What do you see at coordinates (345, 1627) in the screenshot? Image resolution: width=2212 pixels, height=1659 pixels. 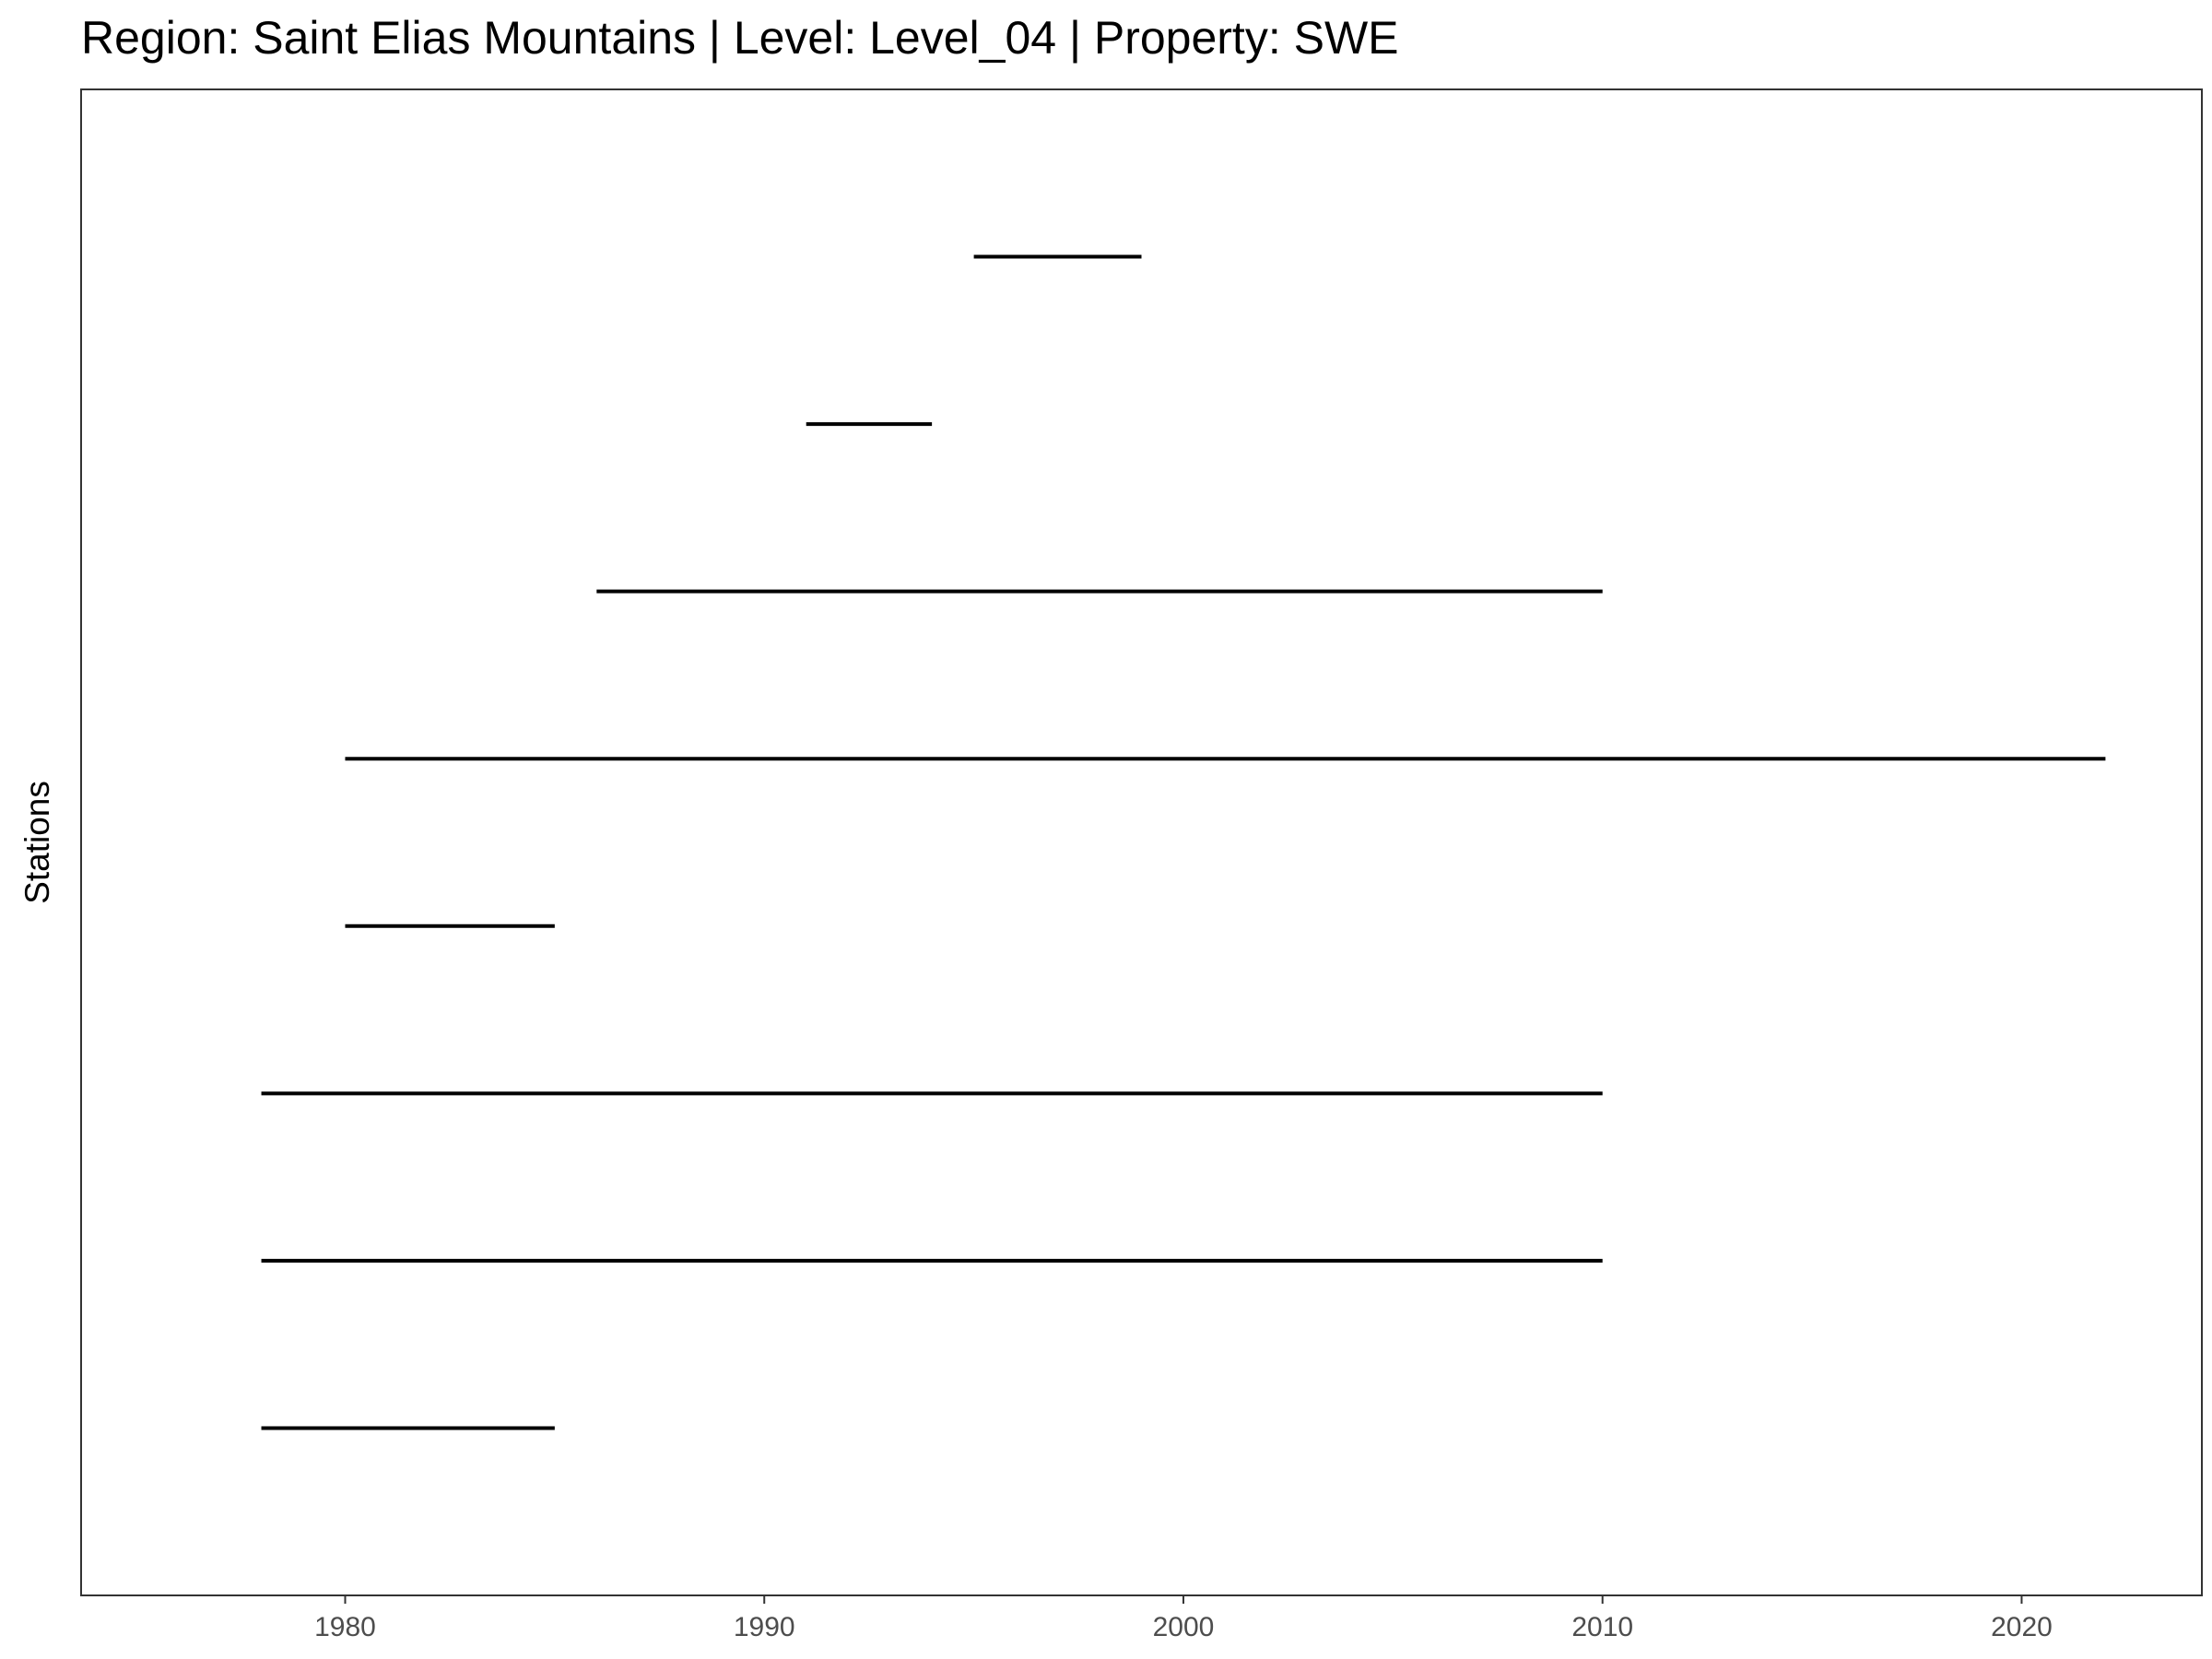 I see `x-tick-label-1980: 1980` at bounding box center [345, 1627].